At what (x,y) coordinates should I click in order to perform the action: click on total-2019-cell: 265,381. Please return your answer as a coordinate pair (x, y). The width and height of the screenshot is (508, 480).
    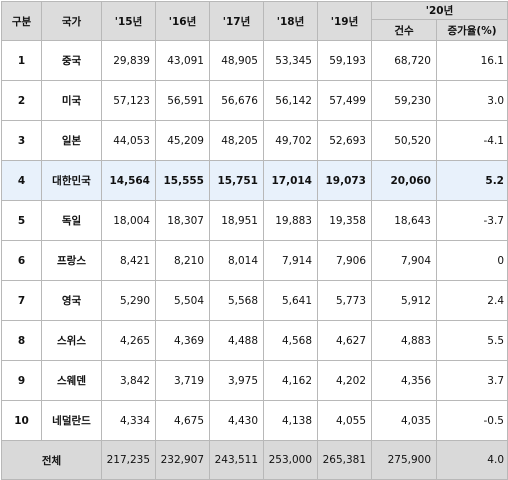
    Looking at the image, I should click on (344, 460).